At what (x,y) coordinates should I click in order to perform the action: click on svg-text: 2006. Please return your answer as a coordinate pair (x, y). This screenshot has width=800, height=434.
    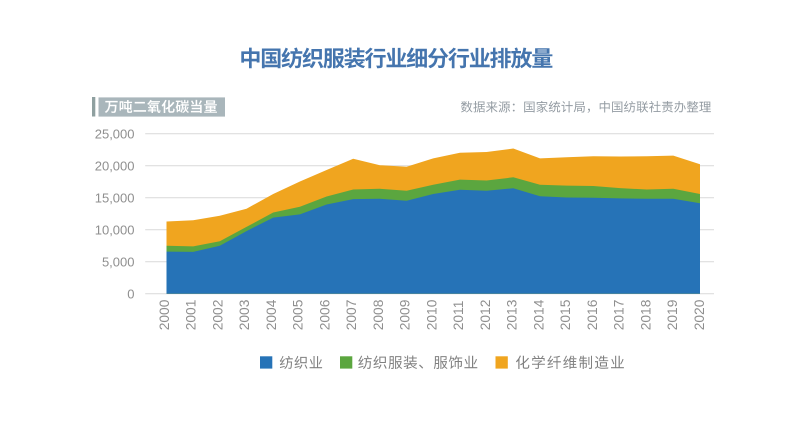
    Looking at the image, I should click on (324, 314).